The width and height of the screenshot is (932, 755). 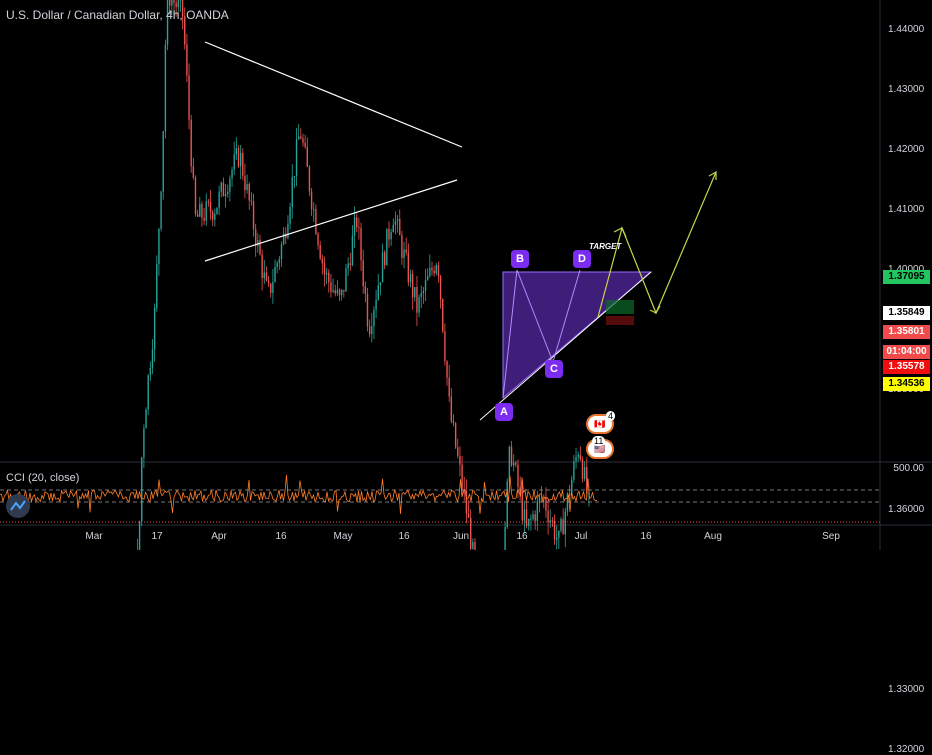 I want to click on target-label: TARGET, so click(x=605, y=246).